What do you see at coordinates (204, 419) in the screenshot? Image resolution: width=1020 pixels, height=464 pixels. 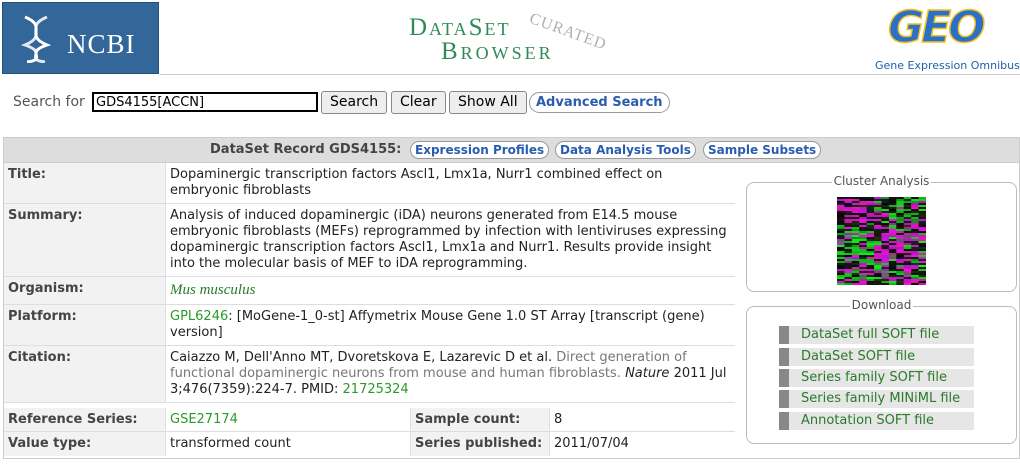 I see `refseries-link: GSE27174` at bounding box center [204, 419].